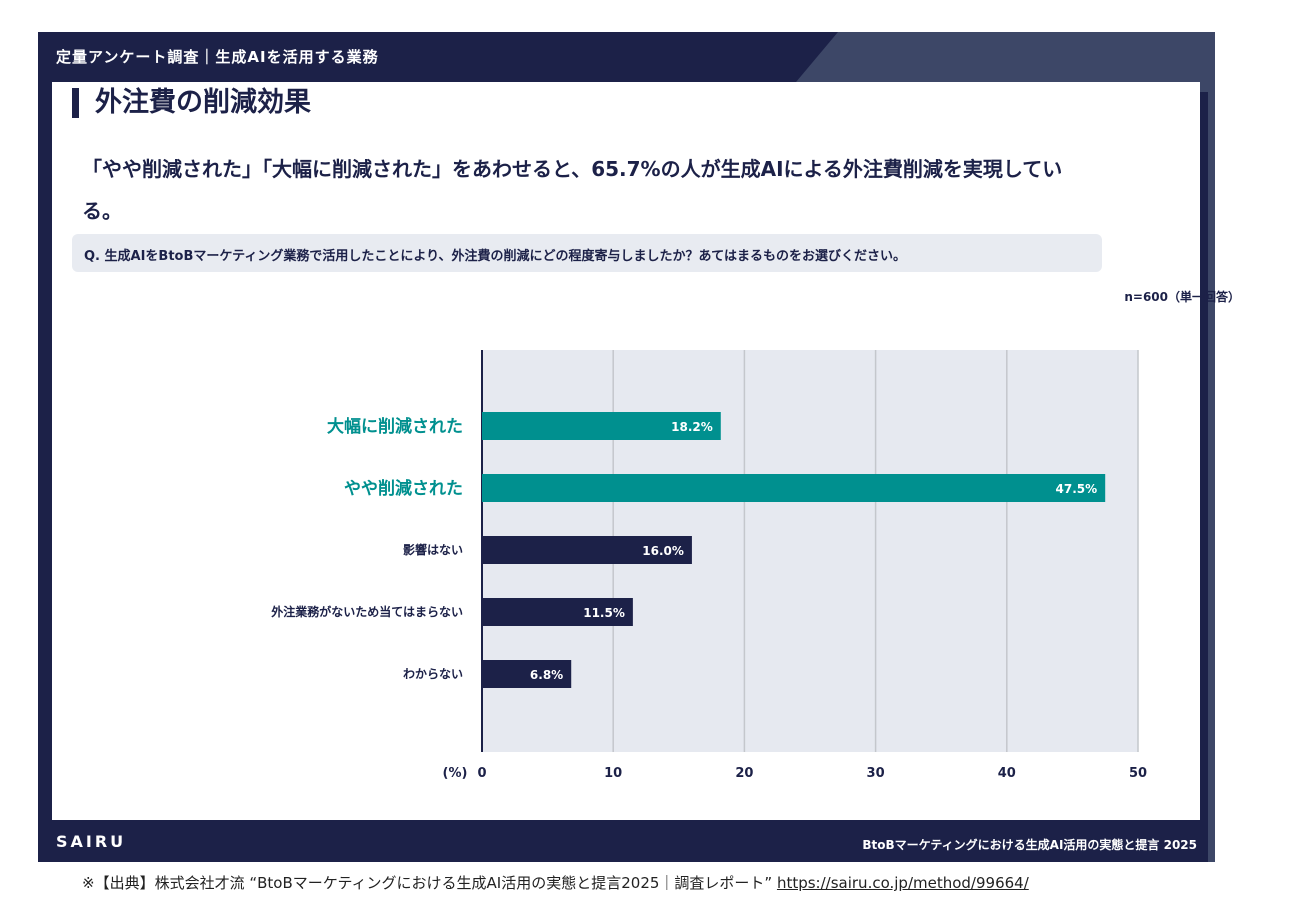 The image size is (1300, 917). What do you see at coordinates (455, 773) in the screenshot?
I see `x-axis-label: (%)` at bounding box center [455, 773].